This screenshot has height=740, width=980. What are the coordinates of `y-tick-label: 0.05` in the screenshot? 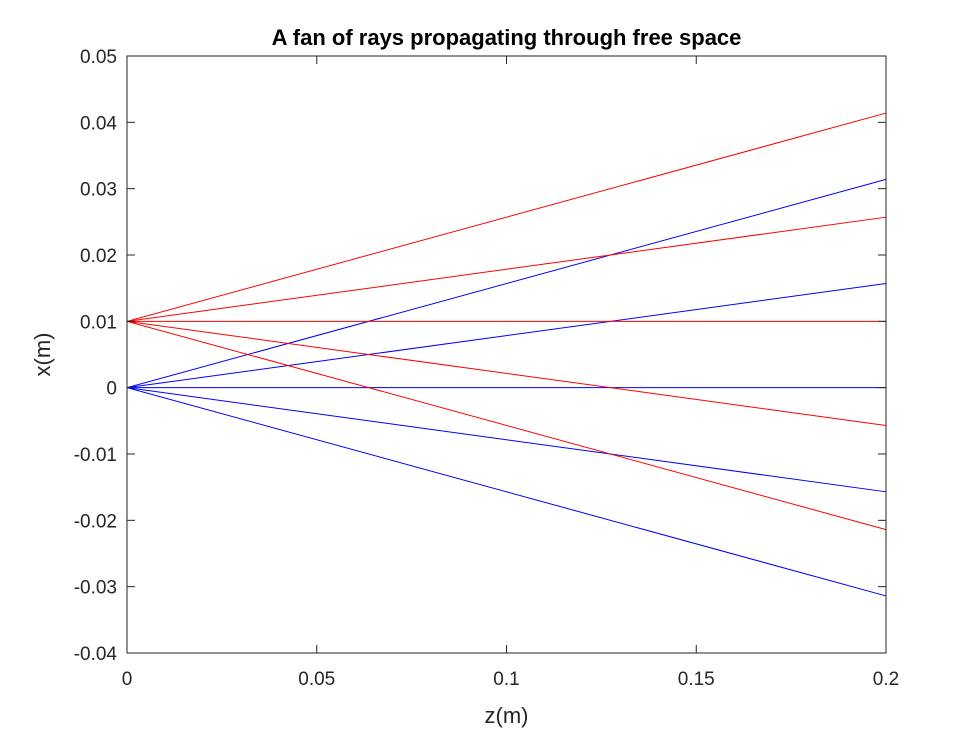 It's located at (98, 57).